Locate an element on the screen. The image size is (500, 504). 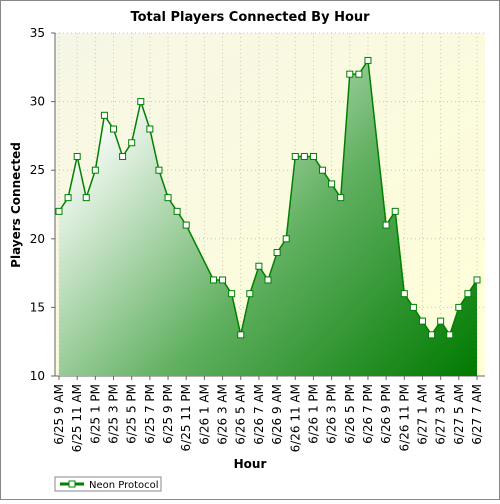
x-tick-label: 6/25 1 PM is located at coordinates (95, 414).